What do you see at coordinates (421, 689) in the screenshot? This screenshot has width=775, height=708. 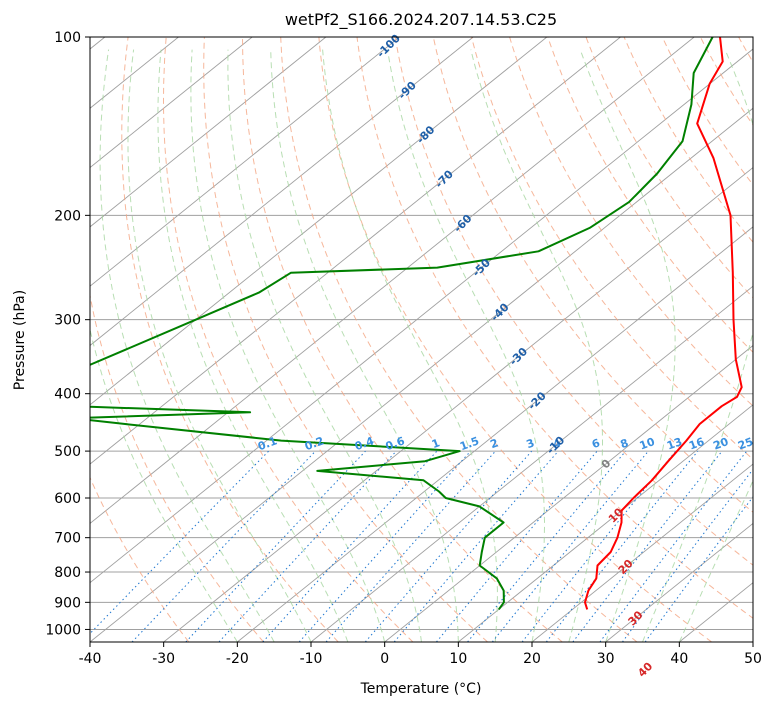 I see `x-axis-label: Temperature (°C)` at bounding box center [421, 689].